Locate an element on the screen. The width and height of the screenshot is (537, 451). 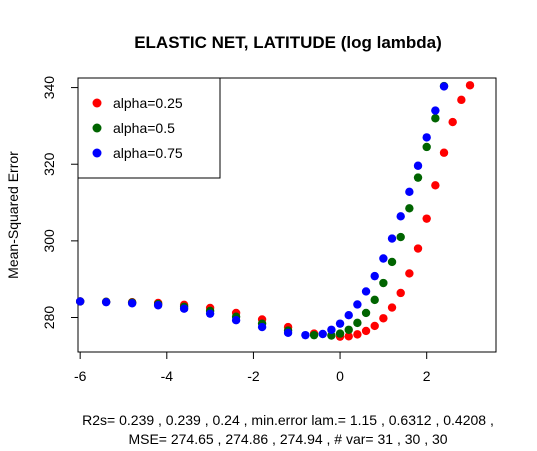
y-tick-label: 340 is located at coordinates (49, 88).